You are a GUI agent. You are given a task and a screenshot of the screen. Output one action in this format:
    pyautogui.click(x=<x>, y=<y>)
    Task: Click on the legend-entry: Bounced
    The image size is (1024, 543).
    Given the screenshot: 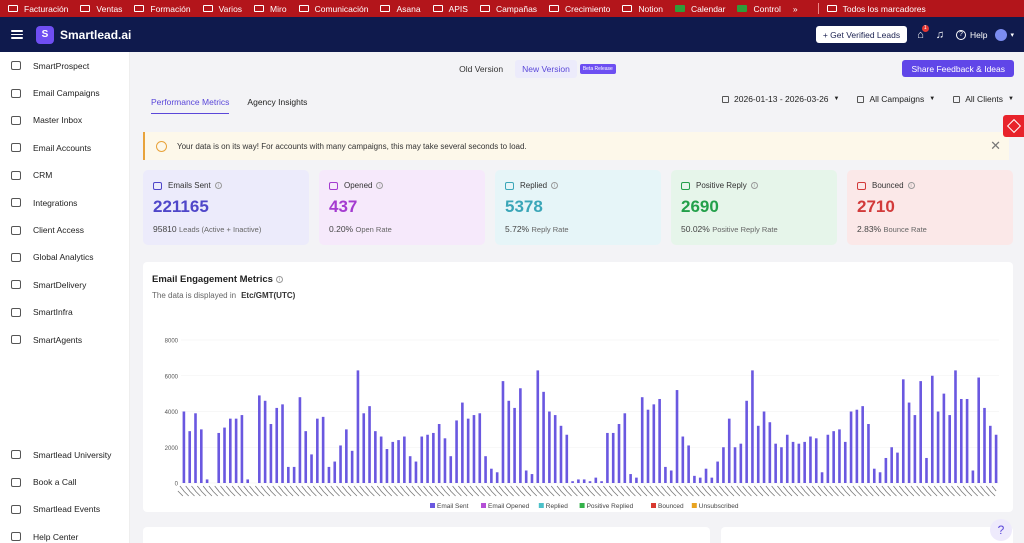 What is the action you would take?
    pyautogui.click(x=671, y=506)
    